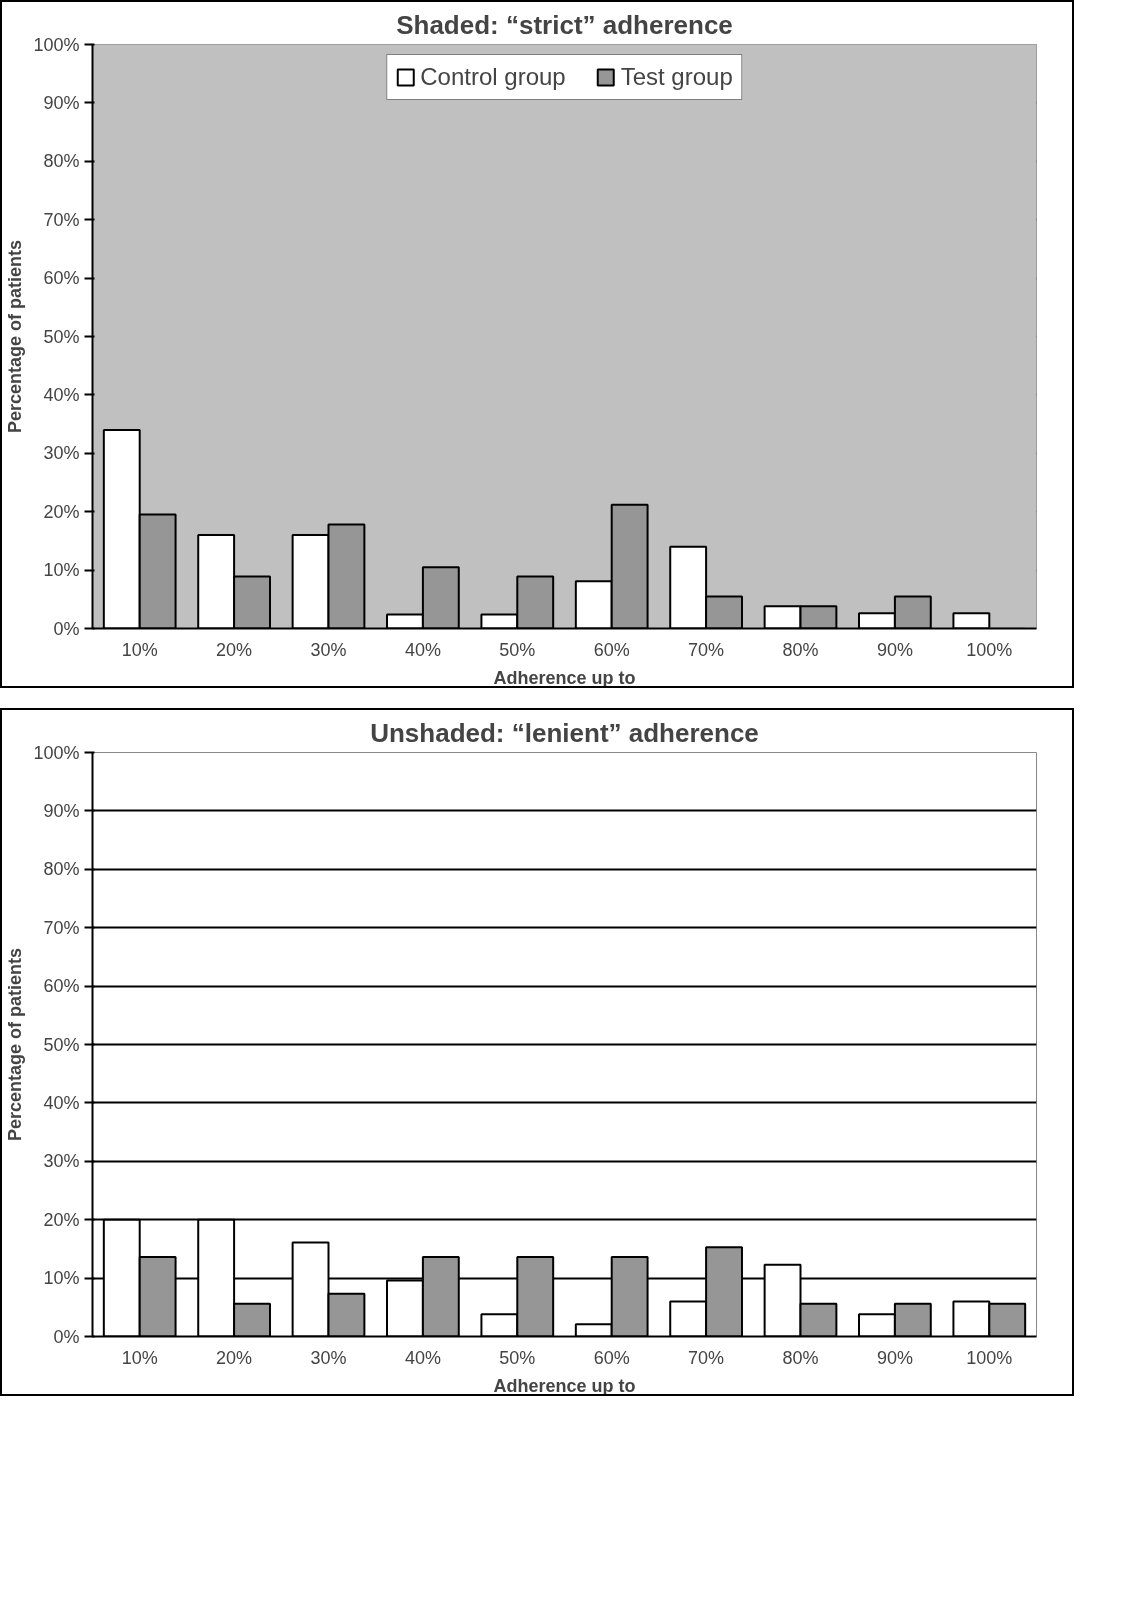 Image resolution: width=1147 pixels, height=1618 pixels. Describe the element at coordinates (564, 732) in the screenshot. I see `chart-title: Unshaded: “lenient” adherence` at that location.